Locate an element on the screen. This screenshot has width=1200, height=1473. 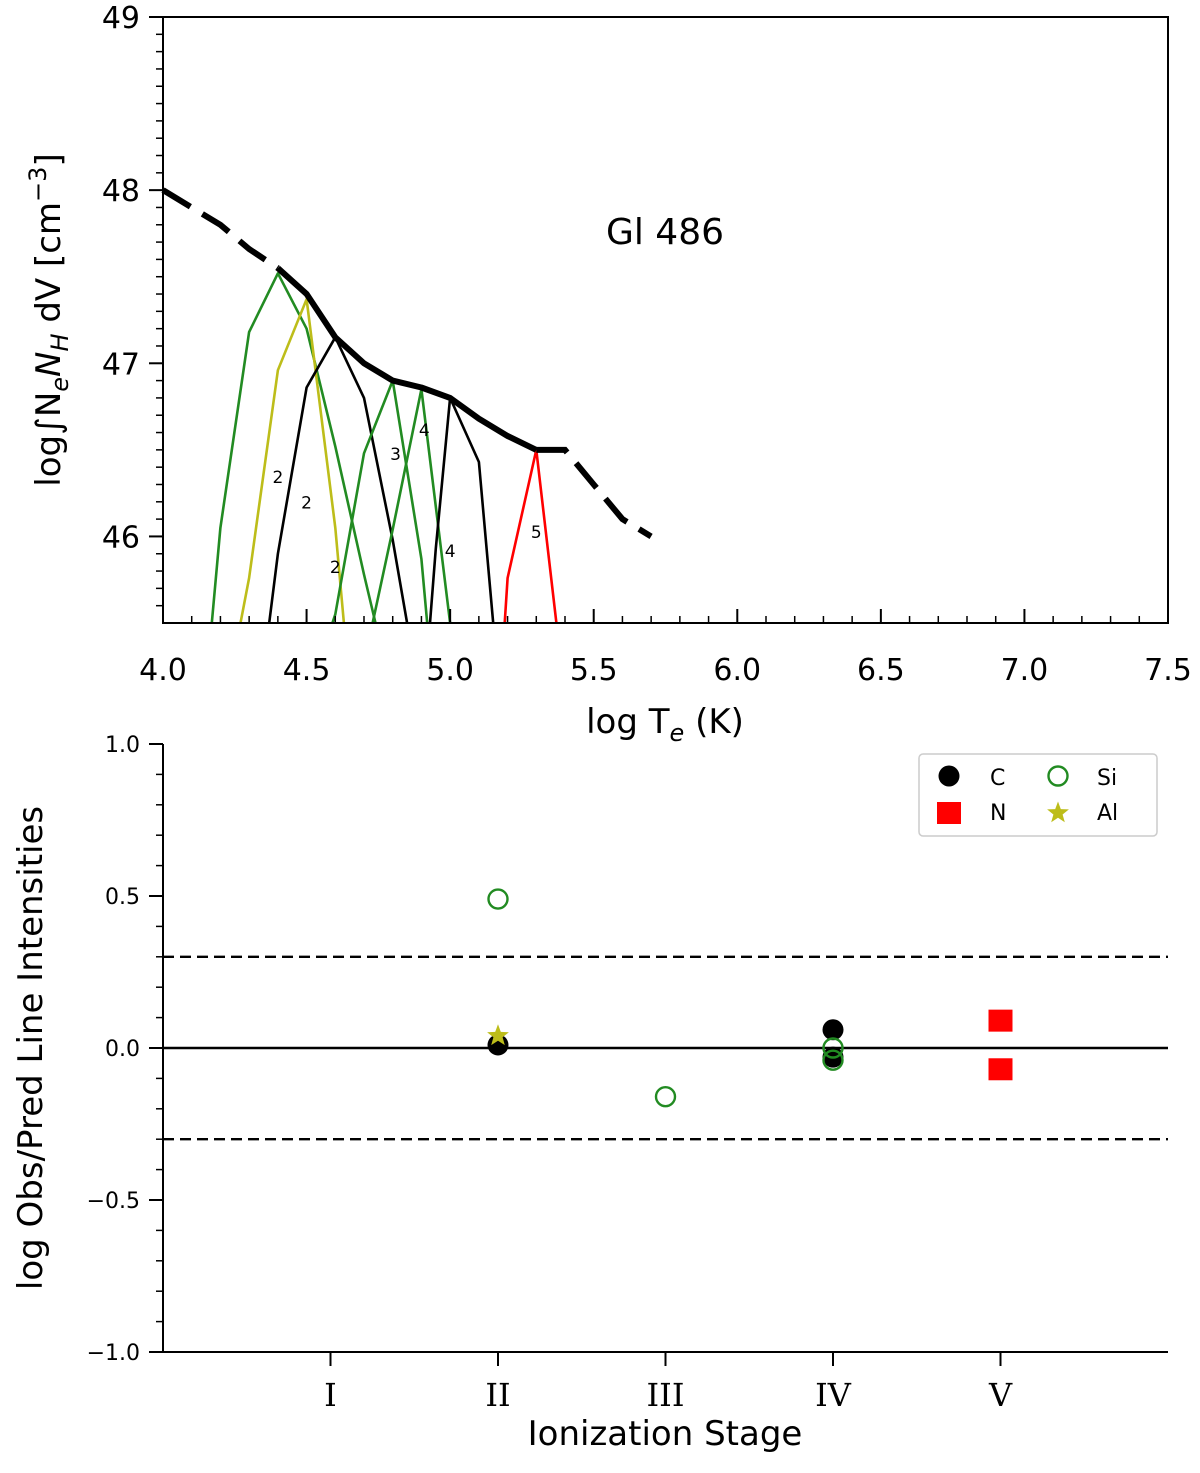
dem-dashed-low is located at coordinates (220, 229).